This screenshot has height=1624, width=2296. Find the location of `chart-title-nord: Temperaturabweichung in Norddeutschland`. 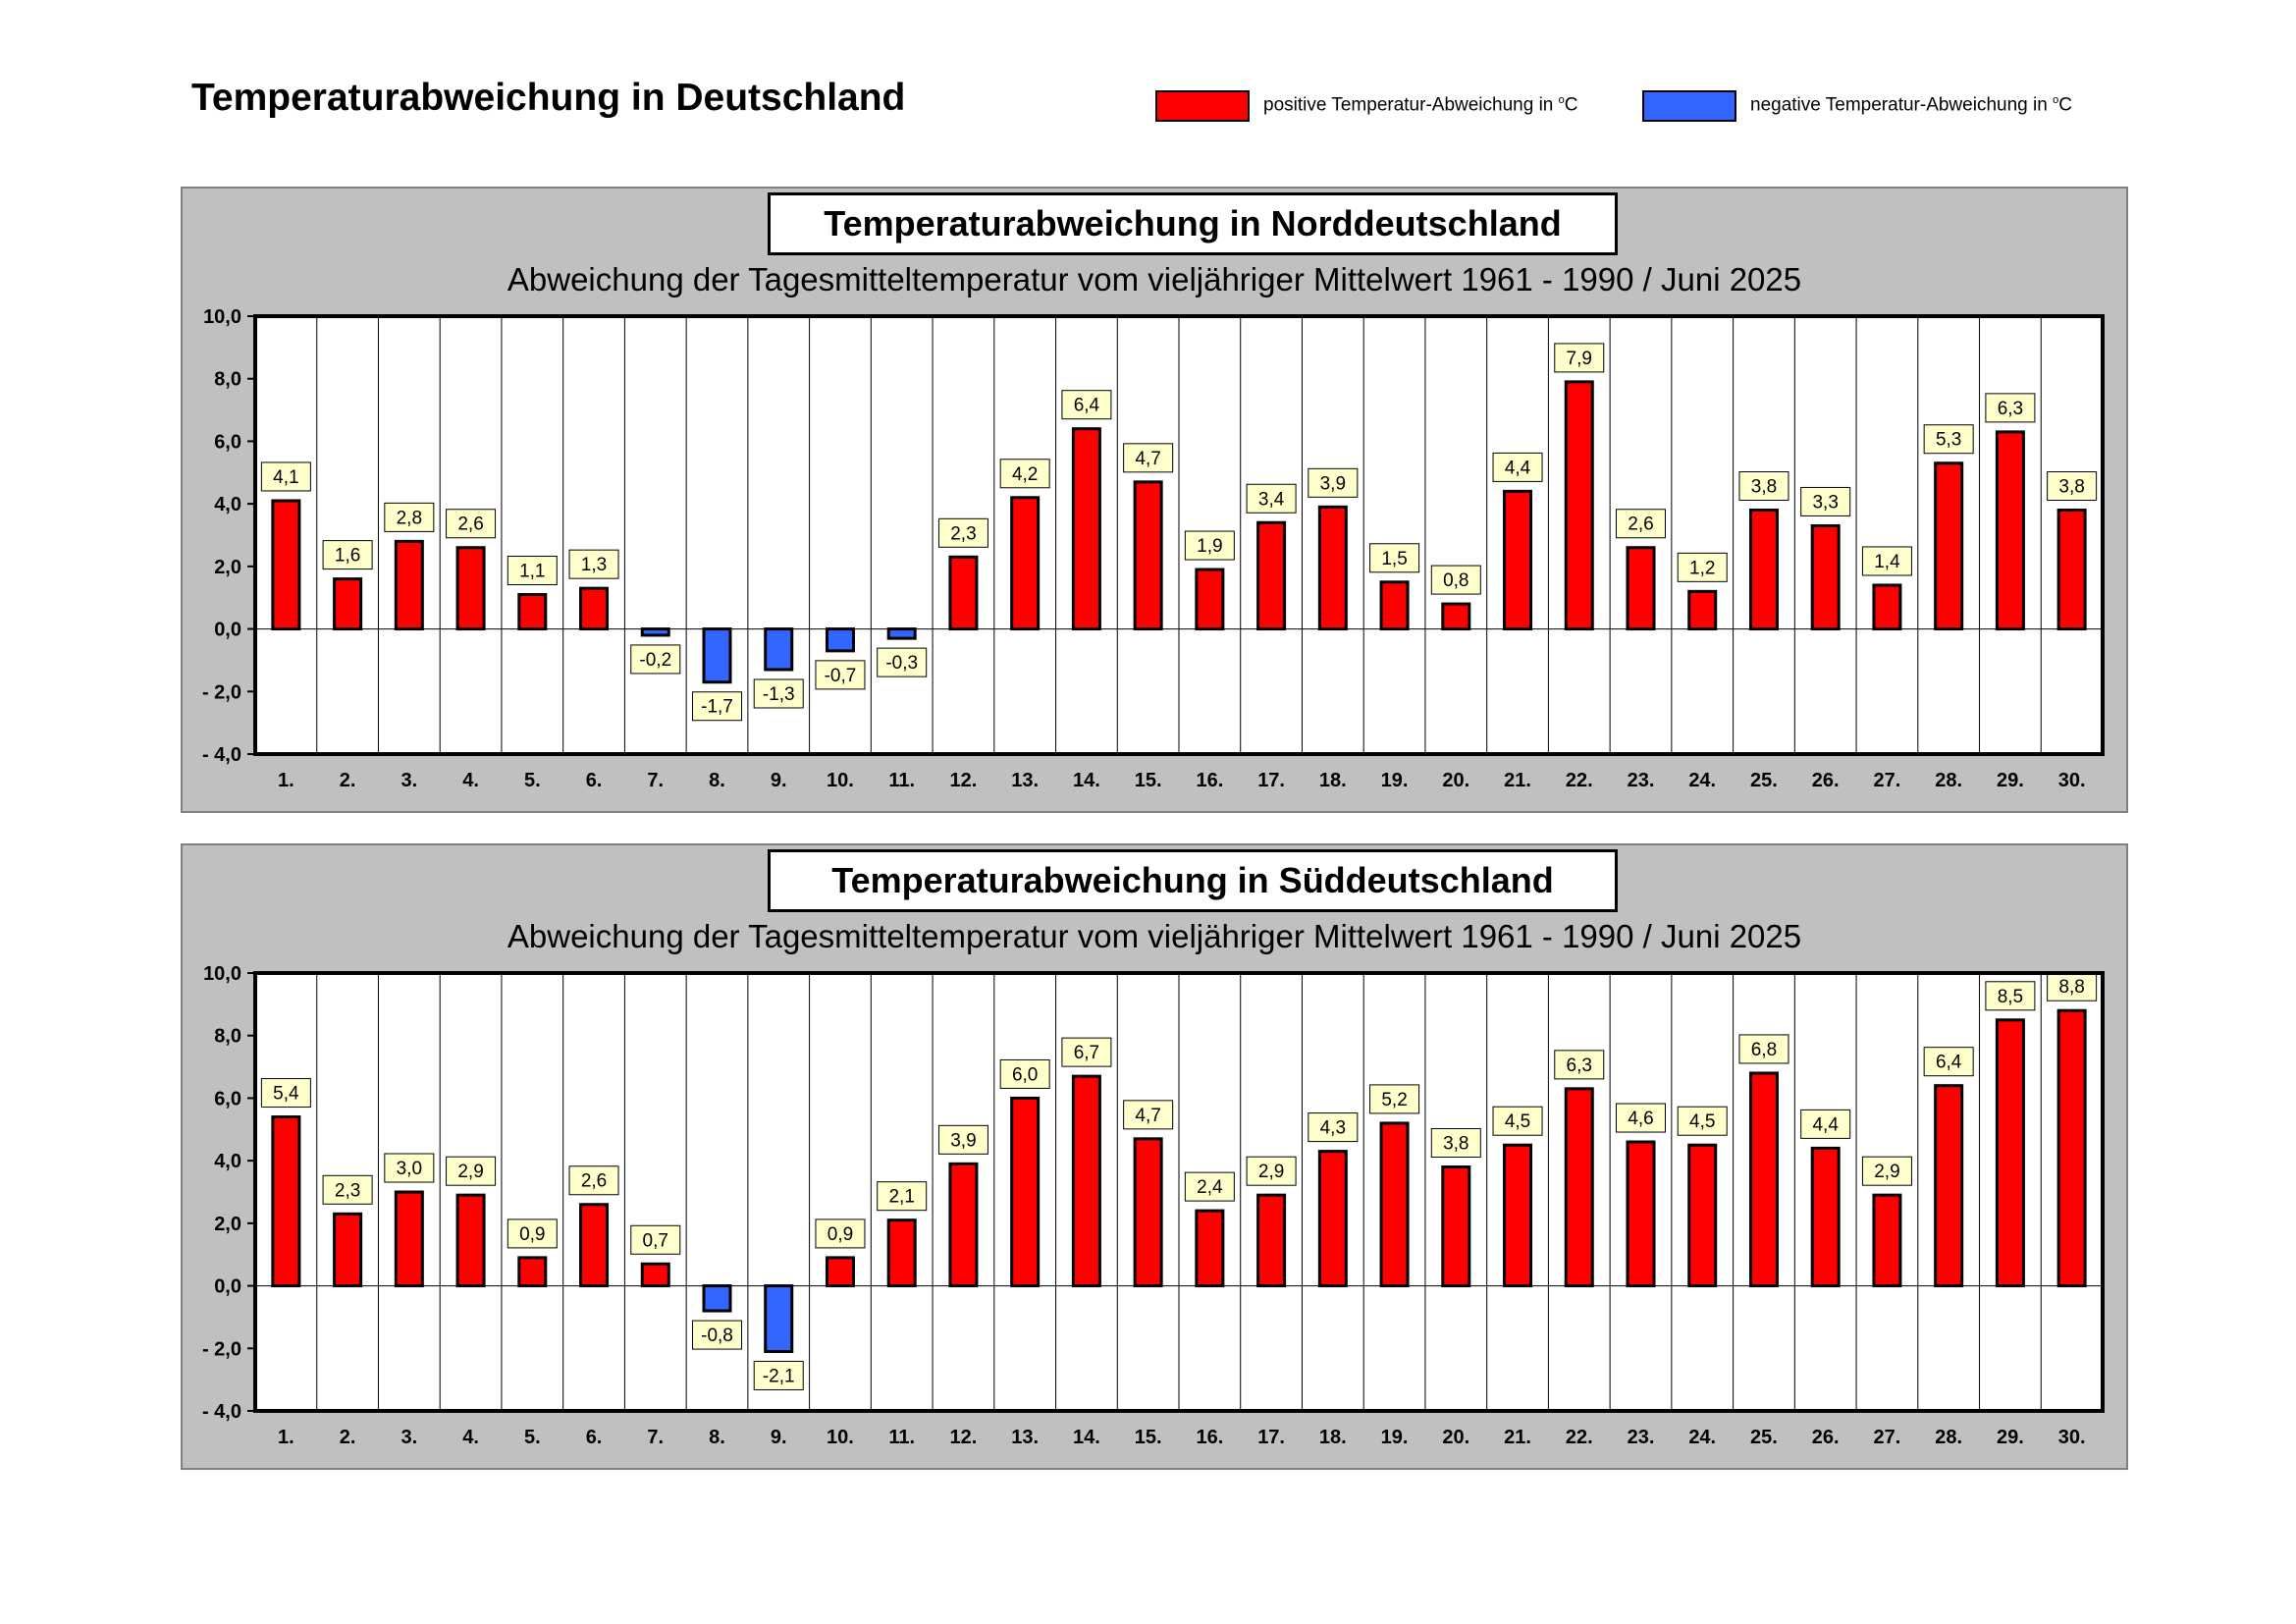

chart-title-nord: Temperaturabweichung in Norddeutschland is located at coordinates (1193, 223).